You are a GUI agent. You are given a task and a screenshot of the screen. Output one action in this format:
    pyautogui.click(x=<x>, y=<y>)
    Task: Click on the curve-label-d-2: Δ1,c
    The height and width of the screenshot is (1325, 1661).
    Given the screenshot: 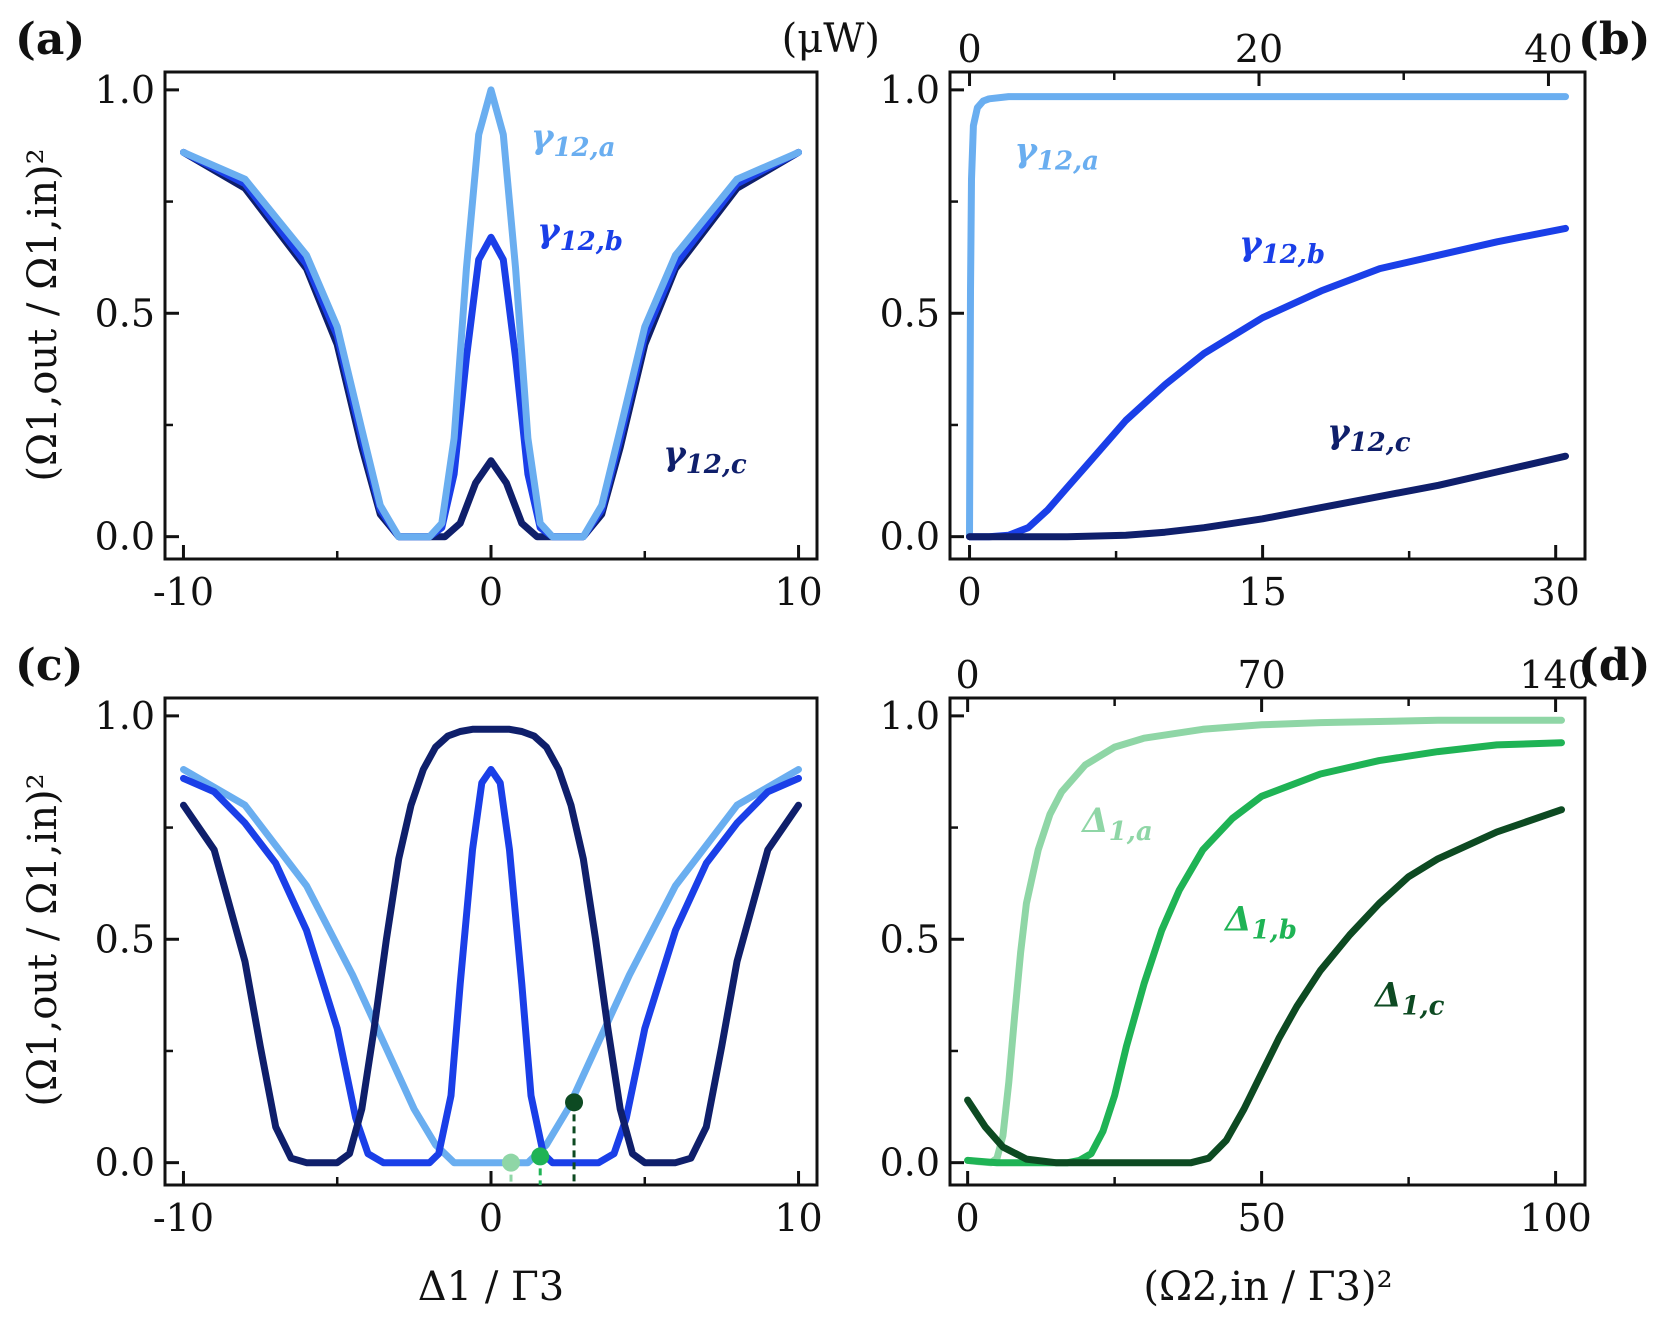 What is the action you would take?
    pyautogui.click(x=1409, y=998)
    